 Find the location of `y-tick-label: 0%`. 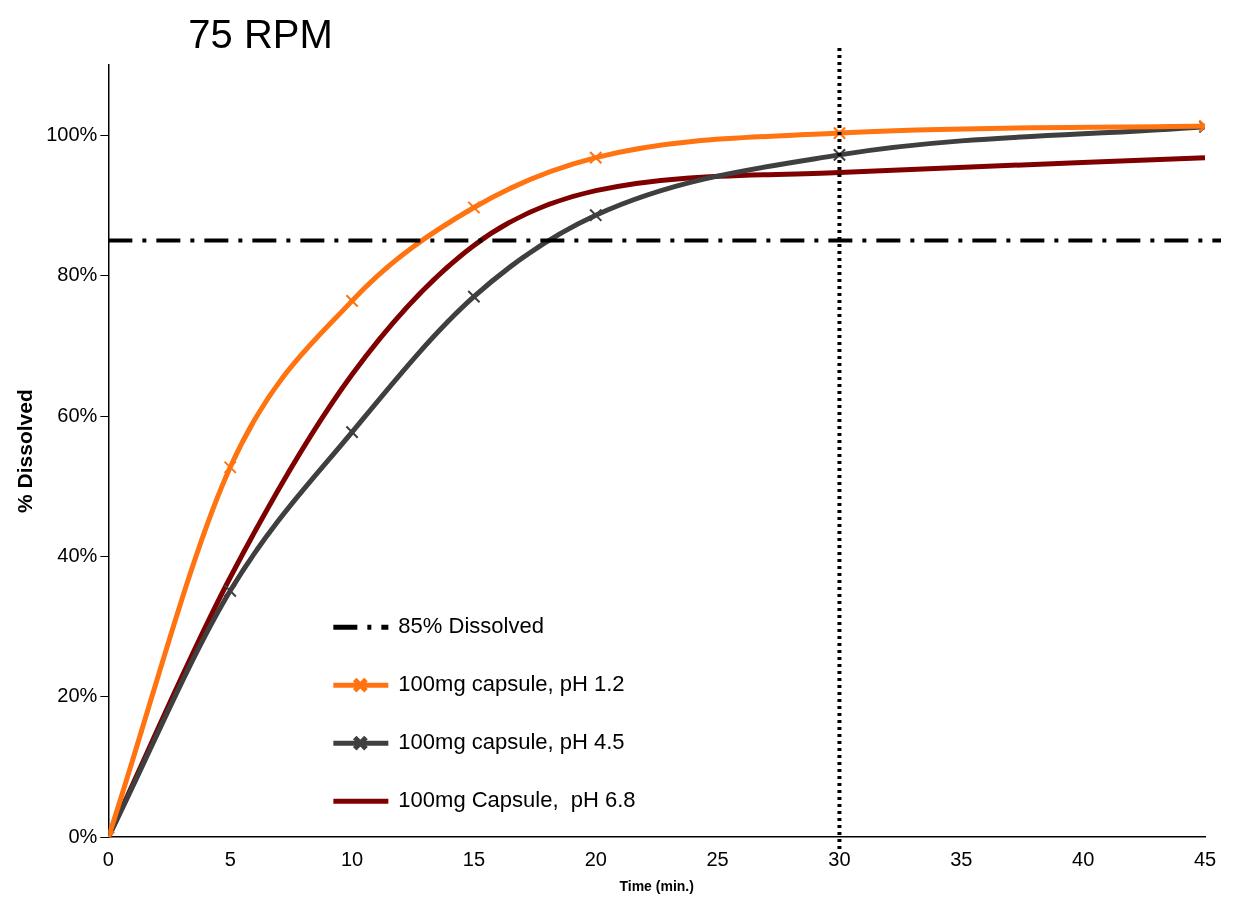

y-tick-label: 0% is located at coordinates (83, 835).